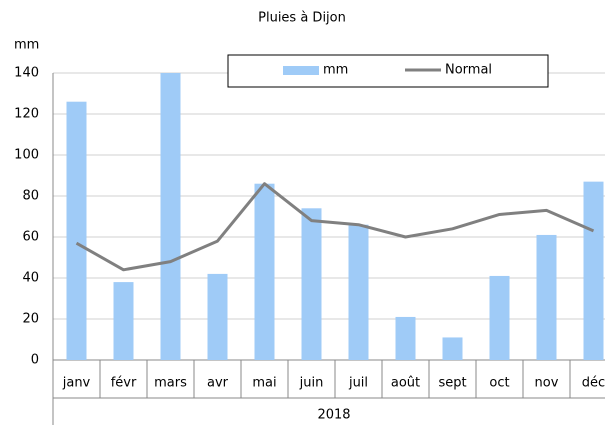  I want to click on y-tick-label: 60, so click(30, 237).